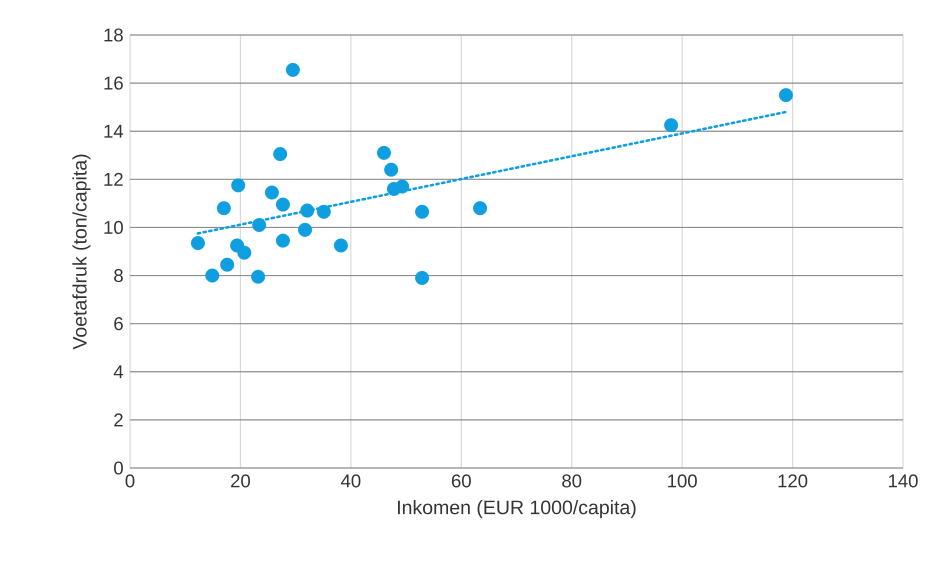 The height and width of the screenshot is (579, 938). What do you see at coordinates (113, 83) in the screenshot?
I see `y-tick-label: 16` at bounding box center [113, 83].